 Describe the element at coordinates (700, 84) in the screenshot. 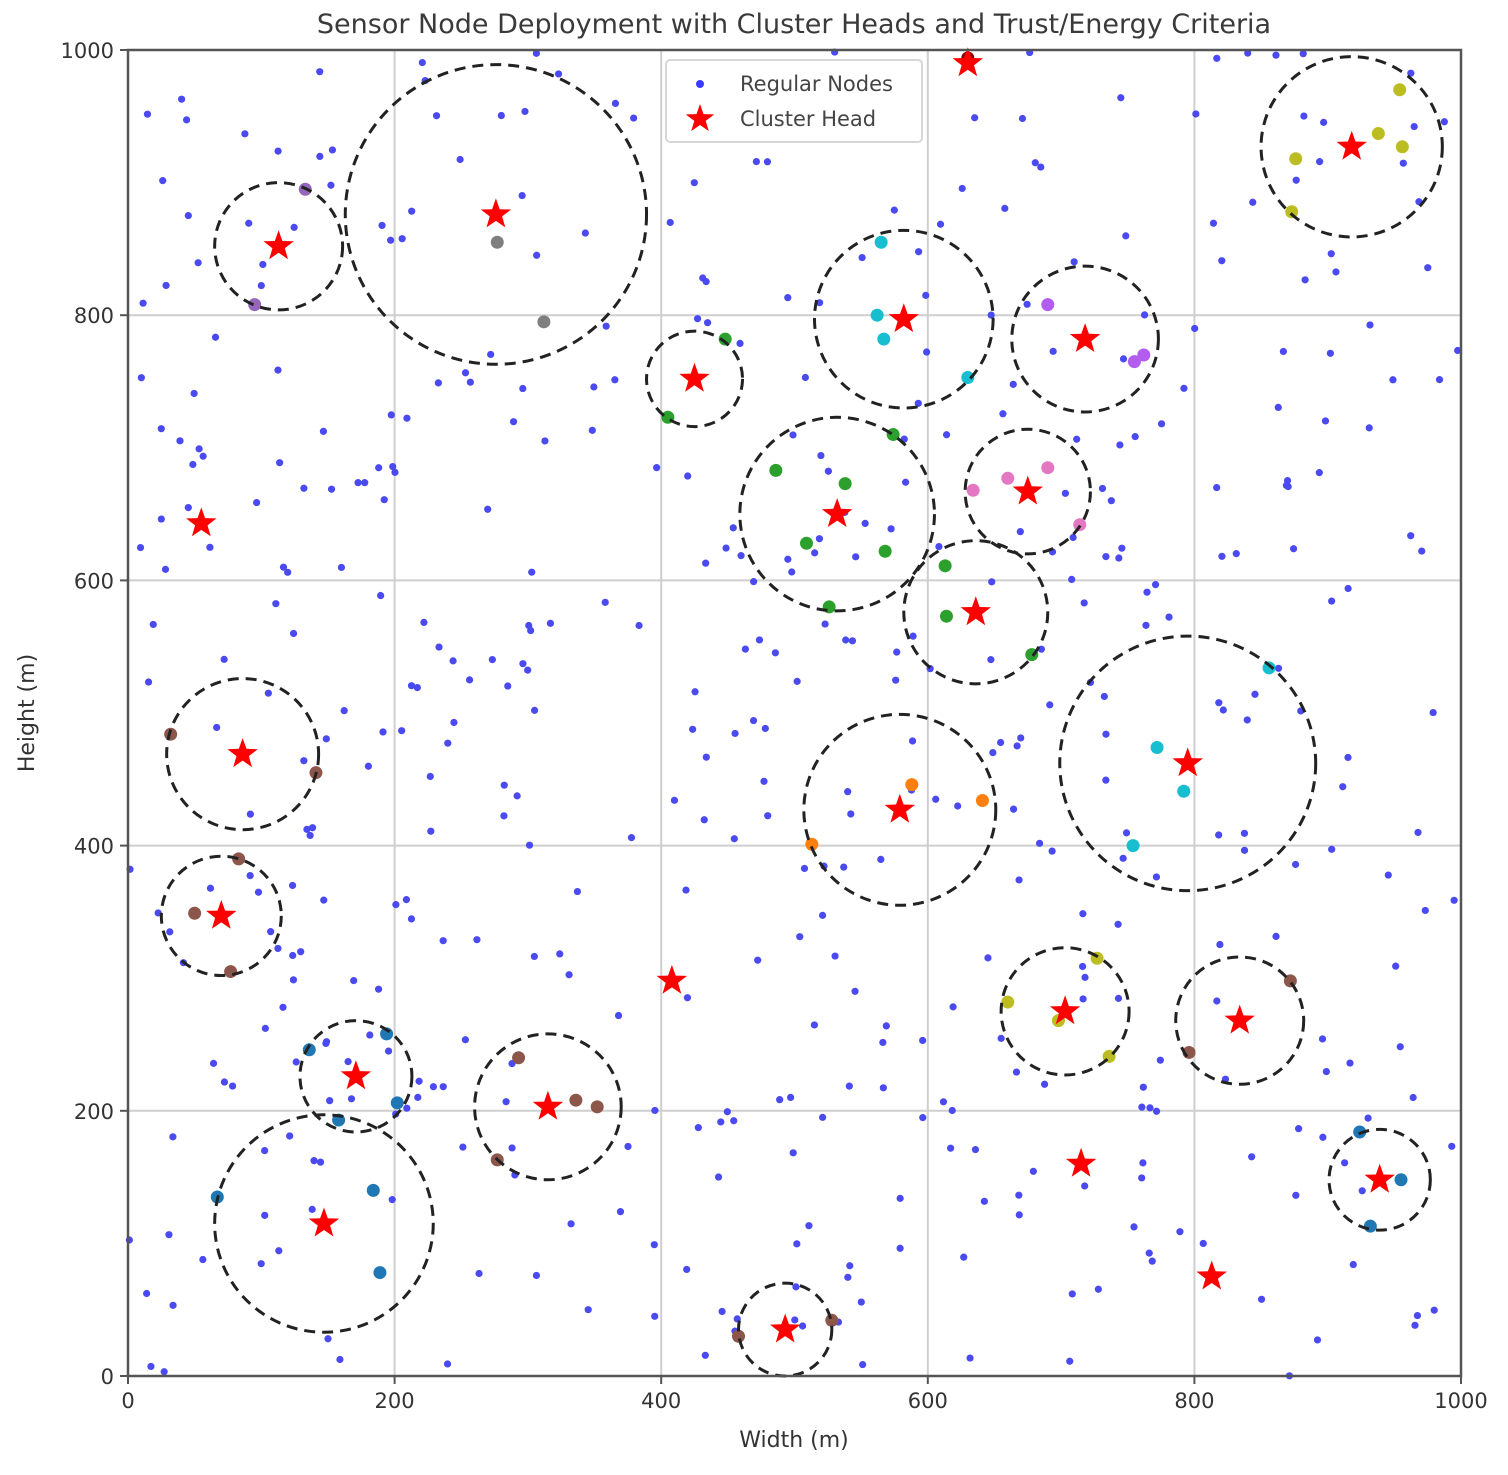

I see `legend-regular-marker` at that location.